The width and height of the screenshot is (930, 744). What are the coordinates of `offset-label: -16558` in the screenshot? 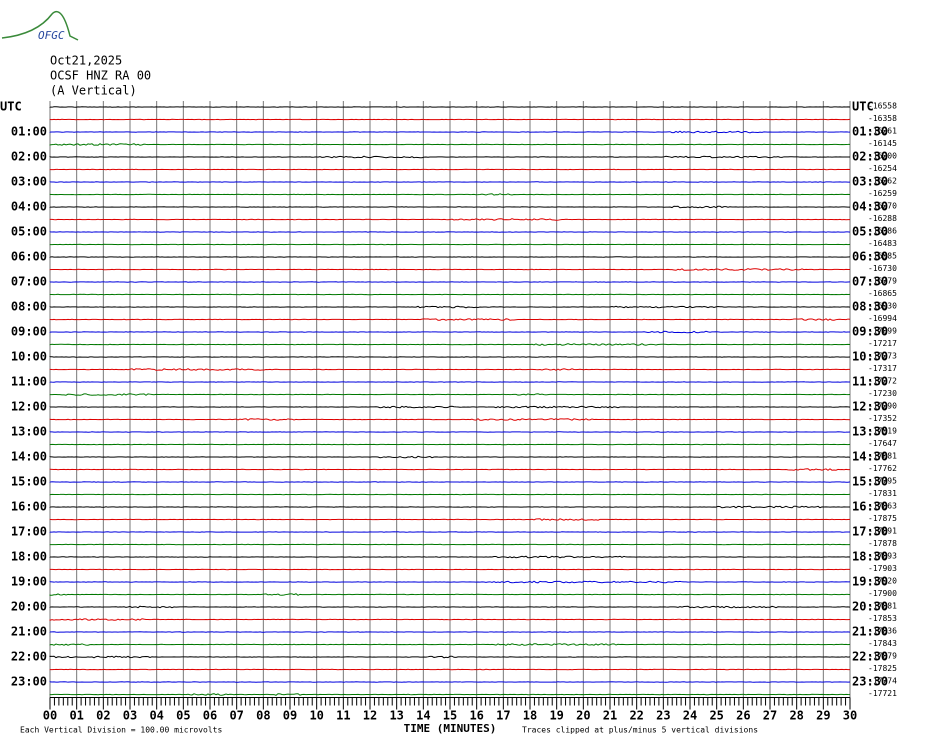 It's located at (882, 106).